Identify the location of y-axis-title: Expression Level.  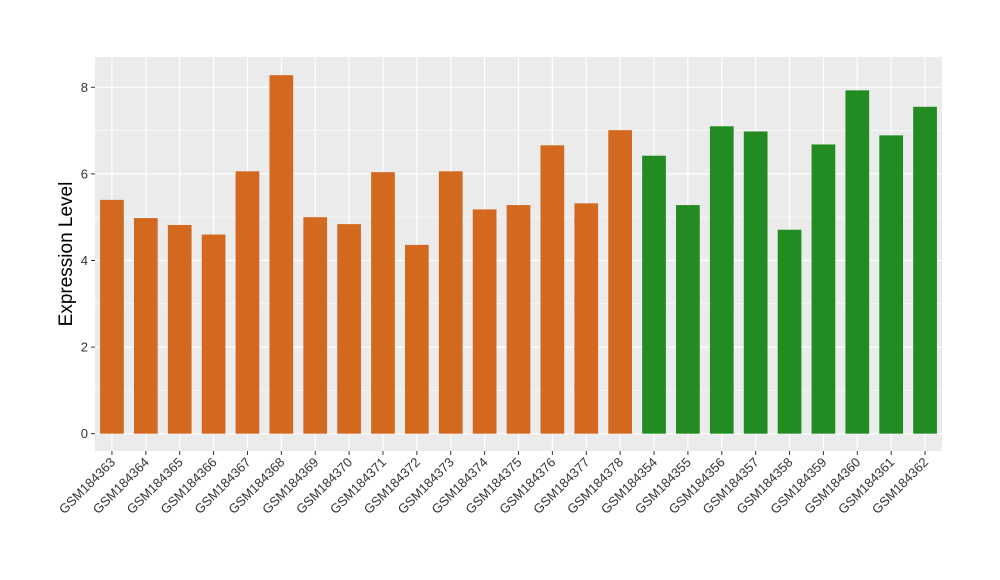
(66, 254).